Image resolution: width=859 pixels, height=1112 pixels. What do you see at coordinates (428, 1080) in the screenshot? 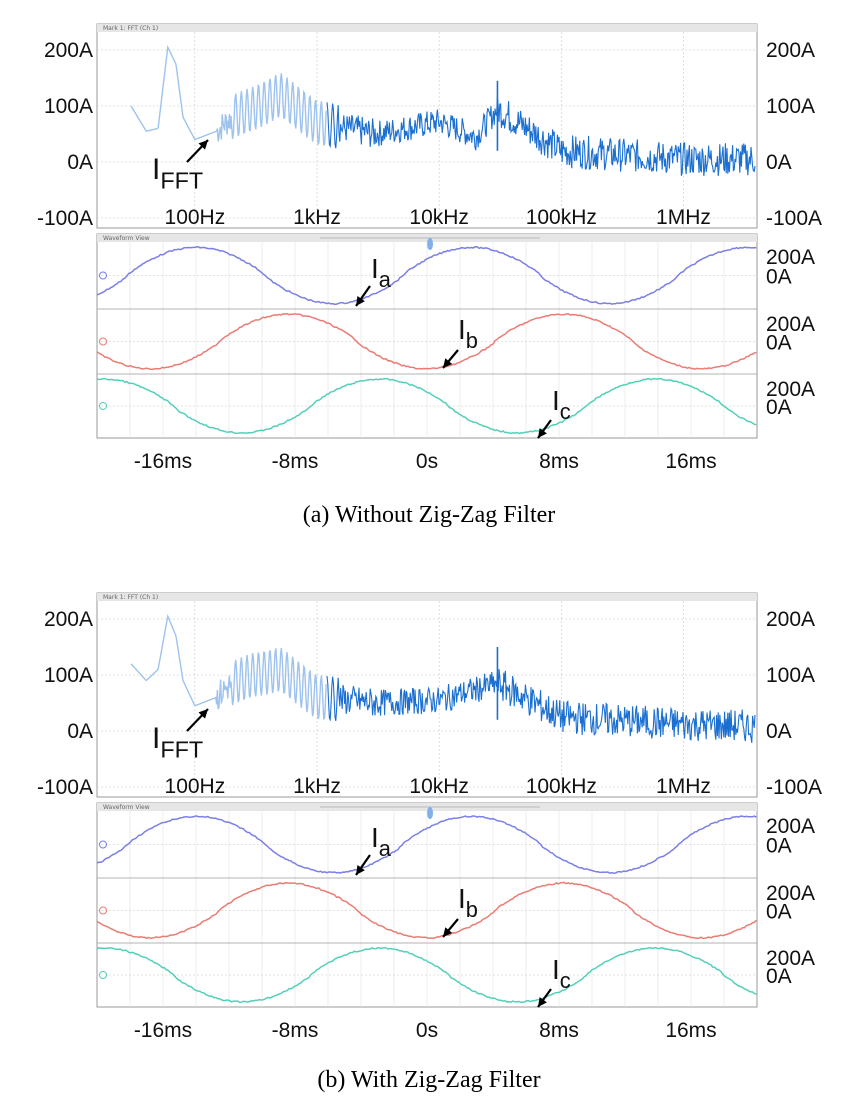
I see `figure-caption: (b) With Zig-Zag Filter` at bounding box center [428, 1080].